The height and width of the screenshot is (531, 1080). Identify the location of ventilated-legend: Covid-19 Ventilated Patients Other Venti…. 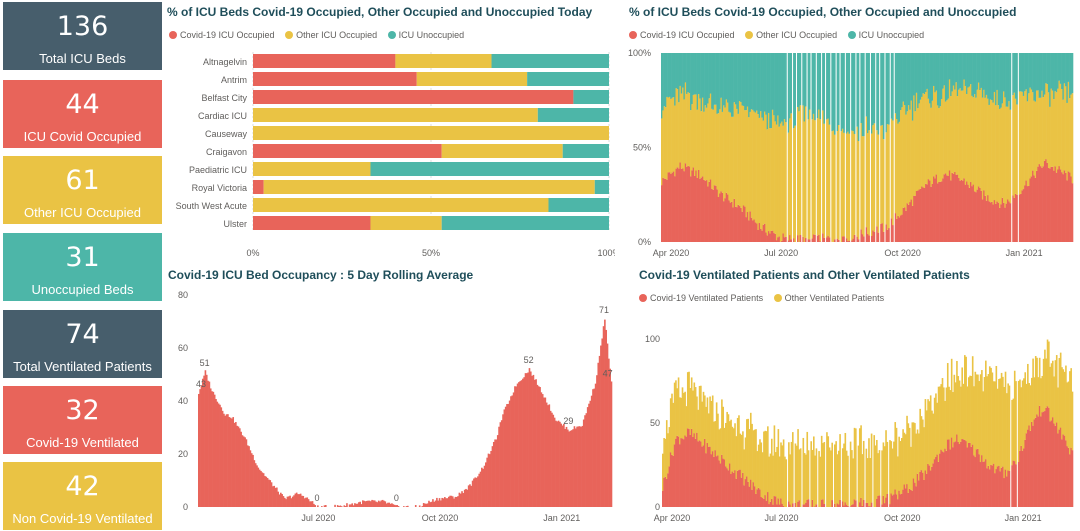
(765, 298).